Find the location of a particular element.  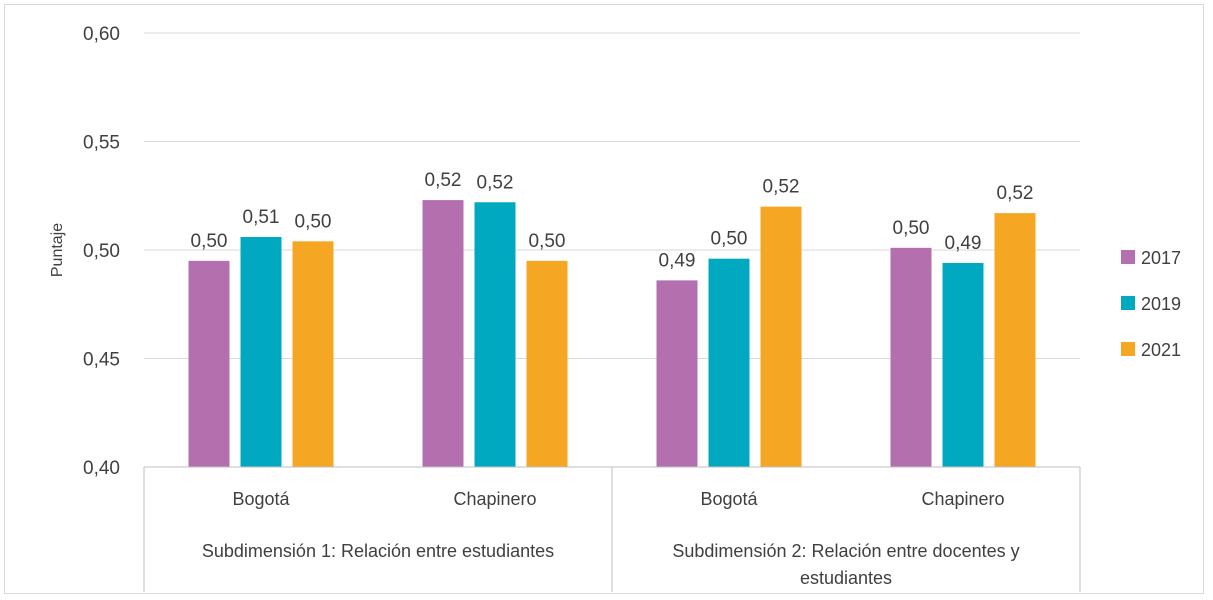

legend-label: 2021 is located at coordinates (1161, 350).